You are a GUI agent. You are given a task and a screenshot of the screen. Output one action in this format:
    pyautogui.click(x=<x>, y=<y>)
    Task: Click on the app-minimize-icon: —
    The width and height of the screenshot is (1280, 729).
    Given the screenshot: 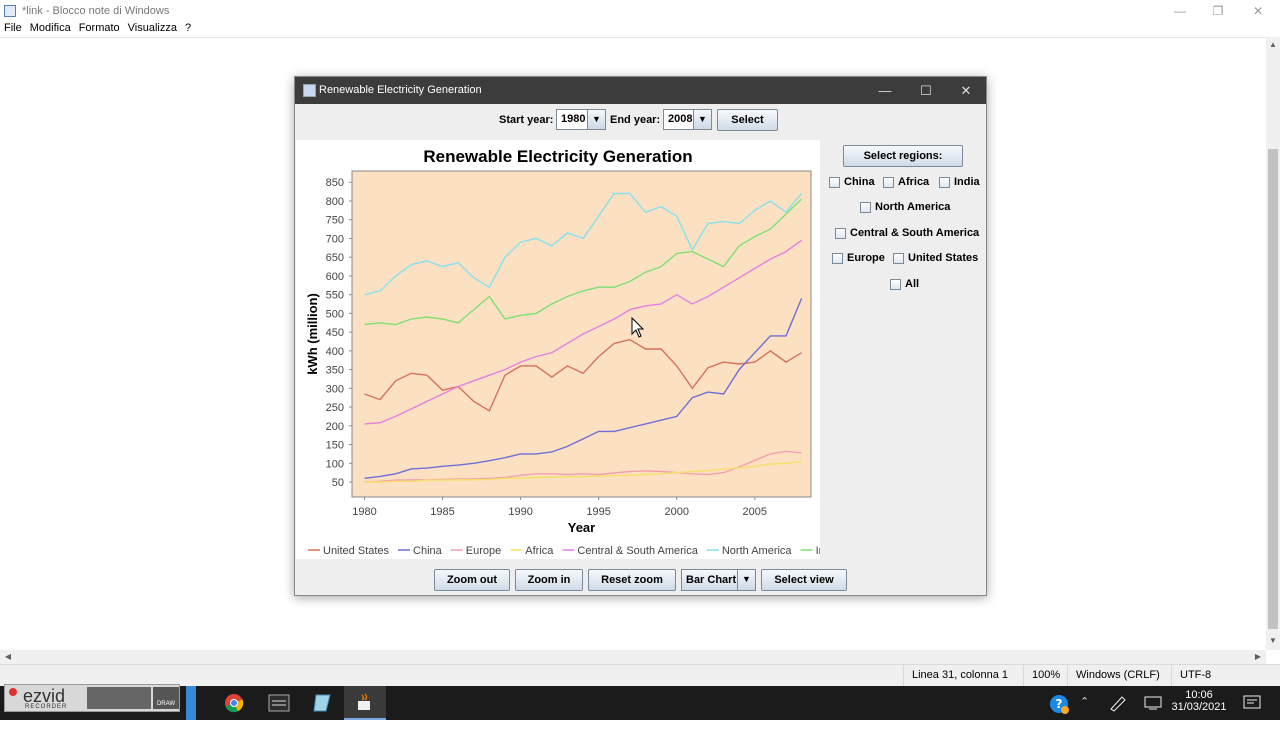 What is the action you would take?
    pyautogui.click(x=885, y=90)
    